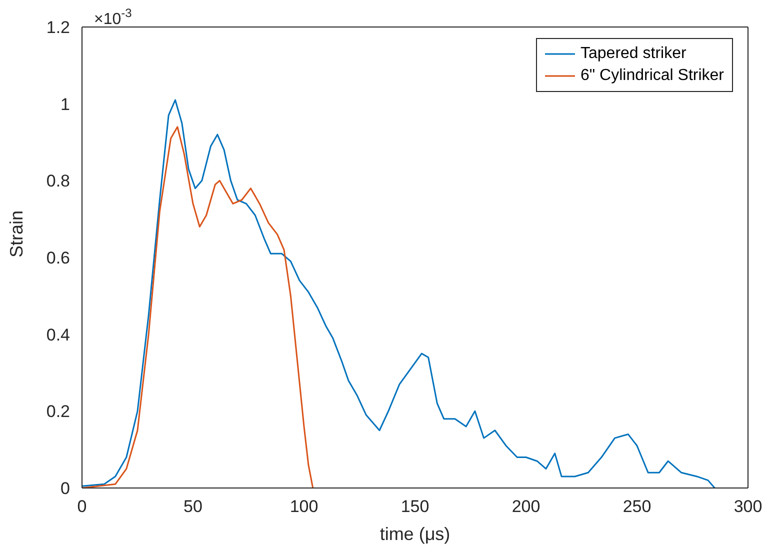 The width and height of the screenshot is (775, 557). I want to click on y-tick-label: 0.4, so click(58, 334).